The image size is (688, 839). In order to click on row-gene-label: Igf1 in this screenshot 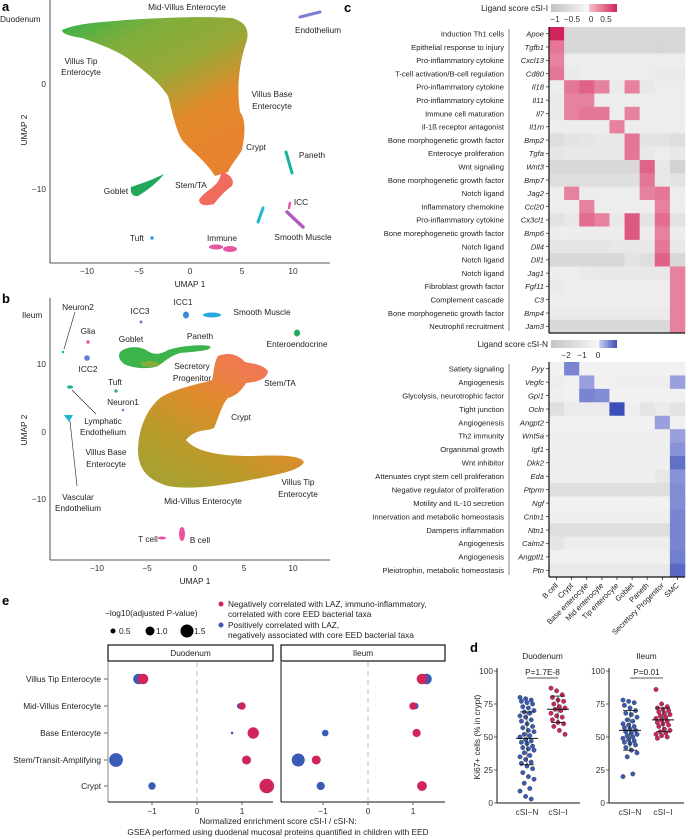, I will do `click(537, 449)`.